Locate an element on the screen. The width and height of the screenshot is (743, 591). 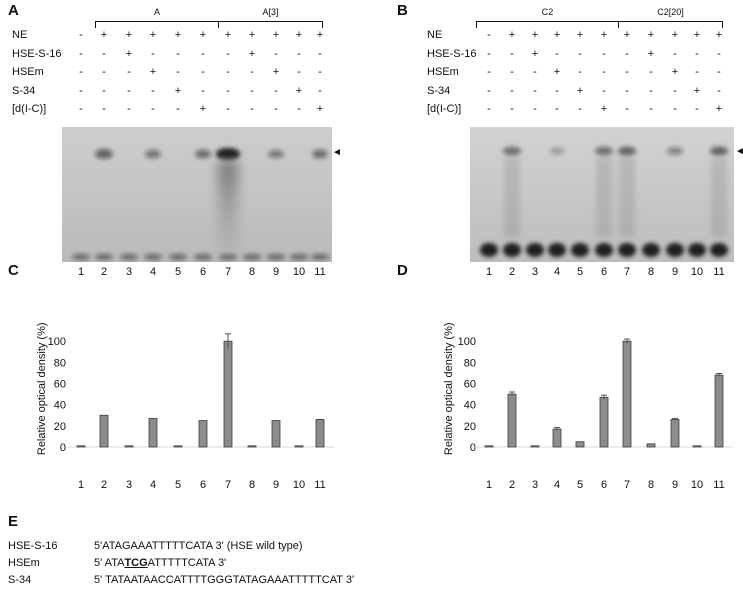
x-tick-label: 1 is located at coordinates (81, 485).